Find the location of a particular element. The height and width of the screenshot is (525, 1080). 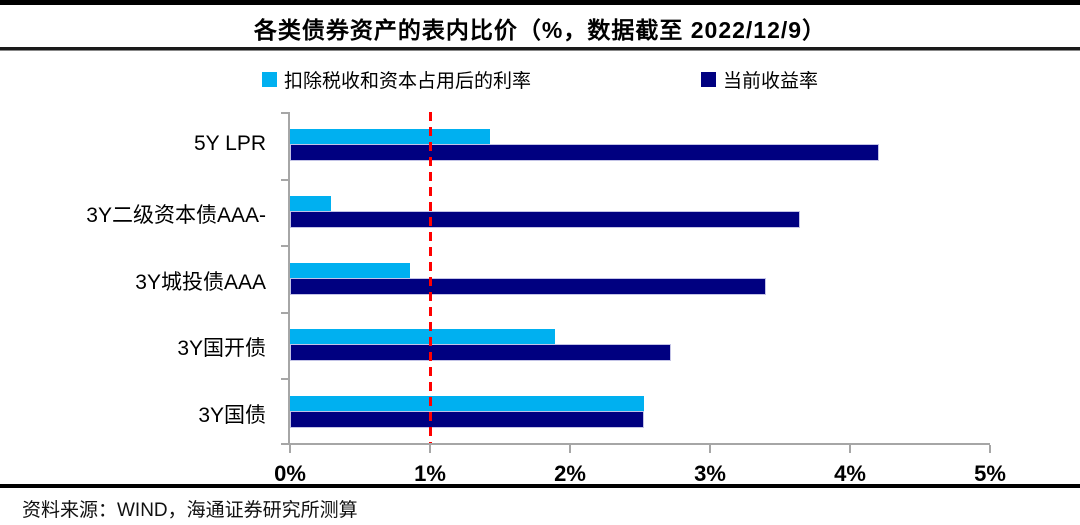

category-label: 3Y国开债 is located at coordinates (221, 349).